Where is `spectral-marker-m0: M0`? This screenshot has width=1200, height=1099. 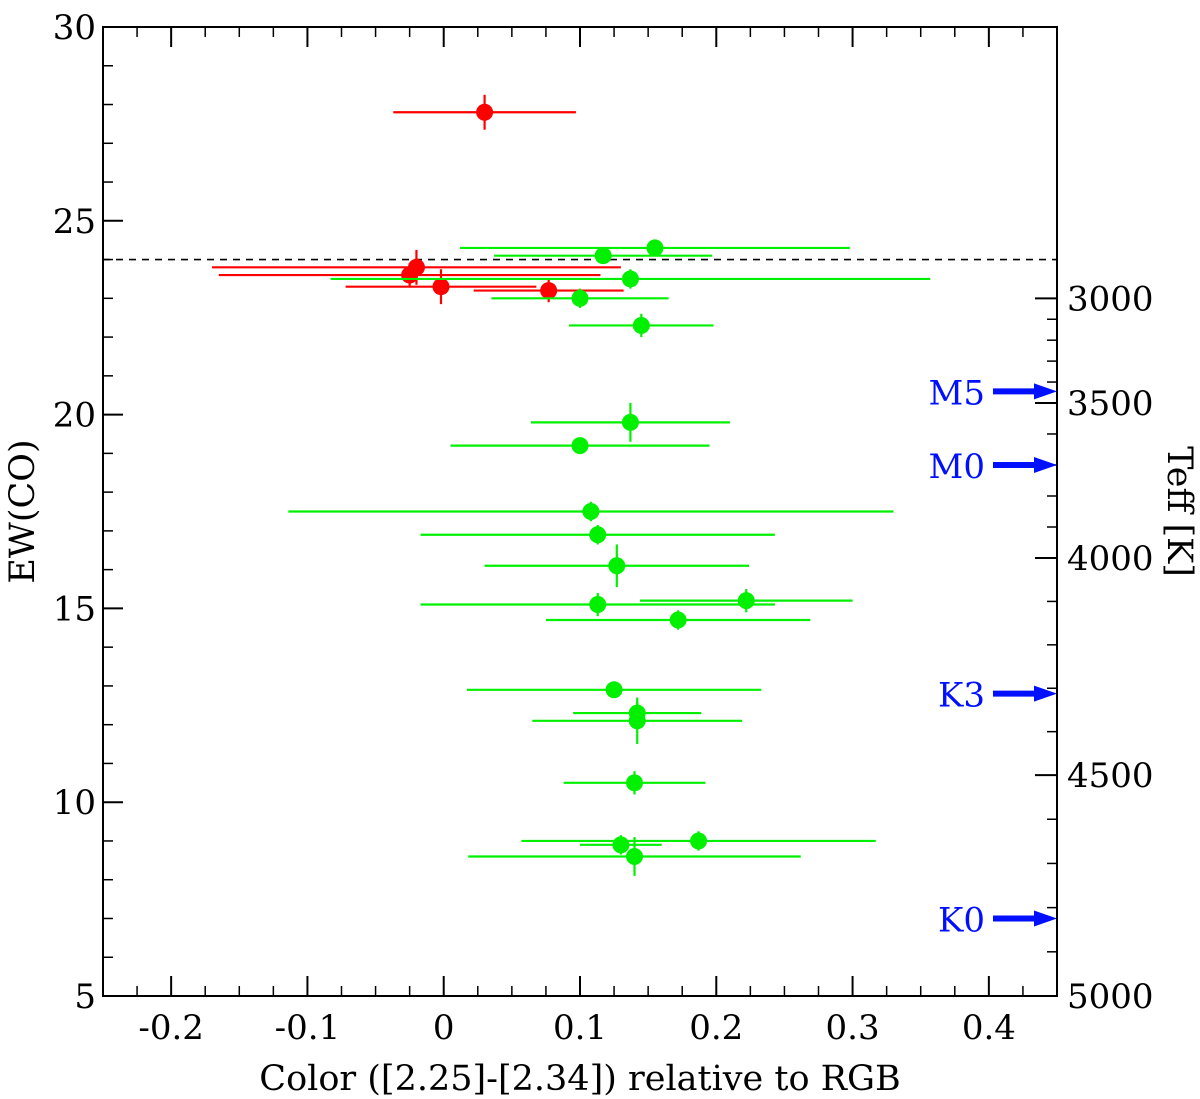
spectral-marker-m0: M0 is located at coordinates (993, 467).